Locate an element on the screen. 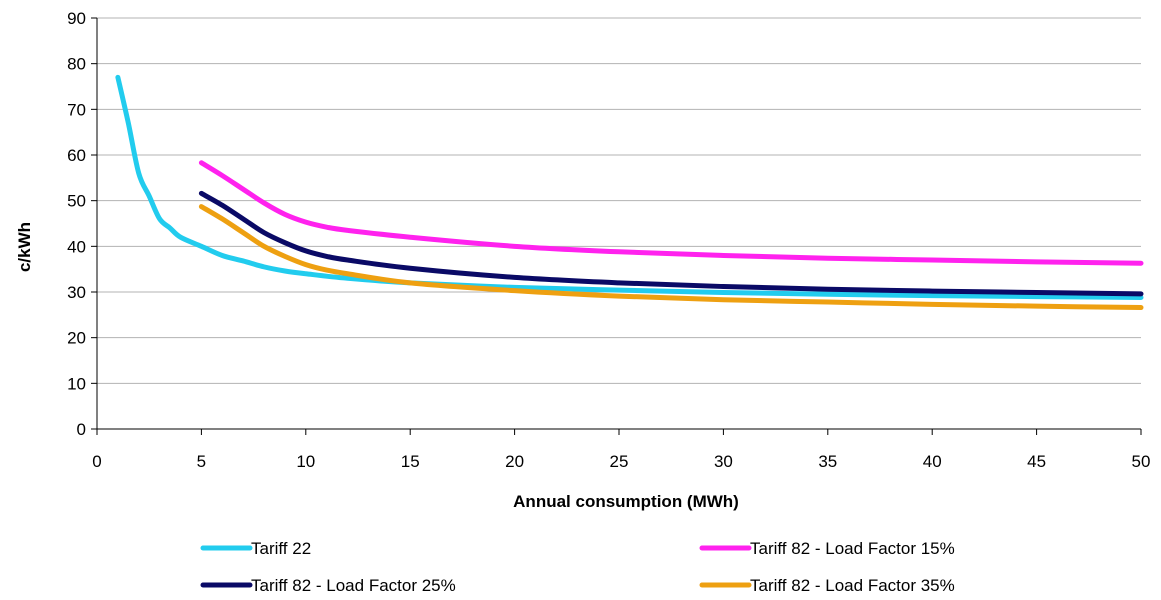 The image size is (1161, 600). x-tick-label: 5 is located at coordinates (201, 461).